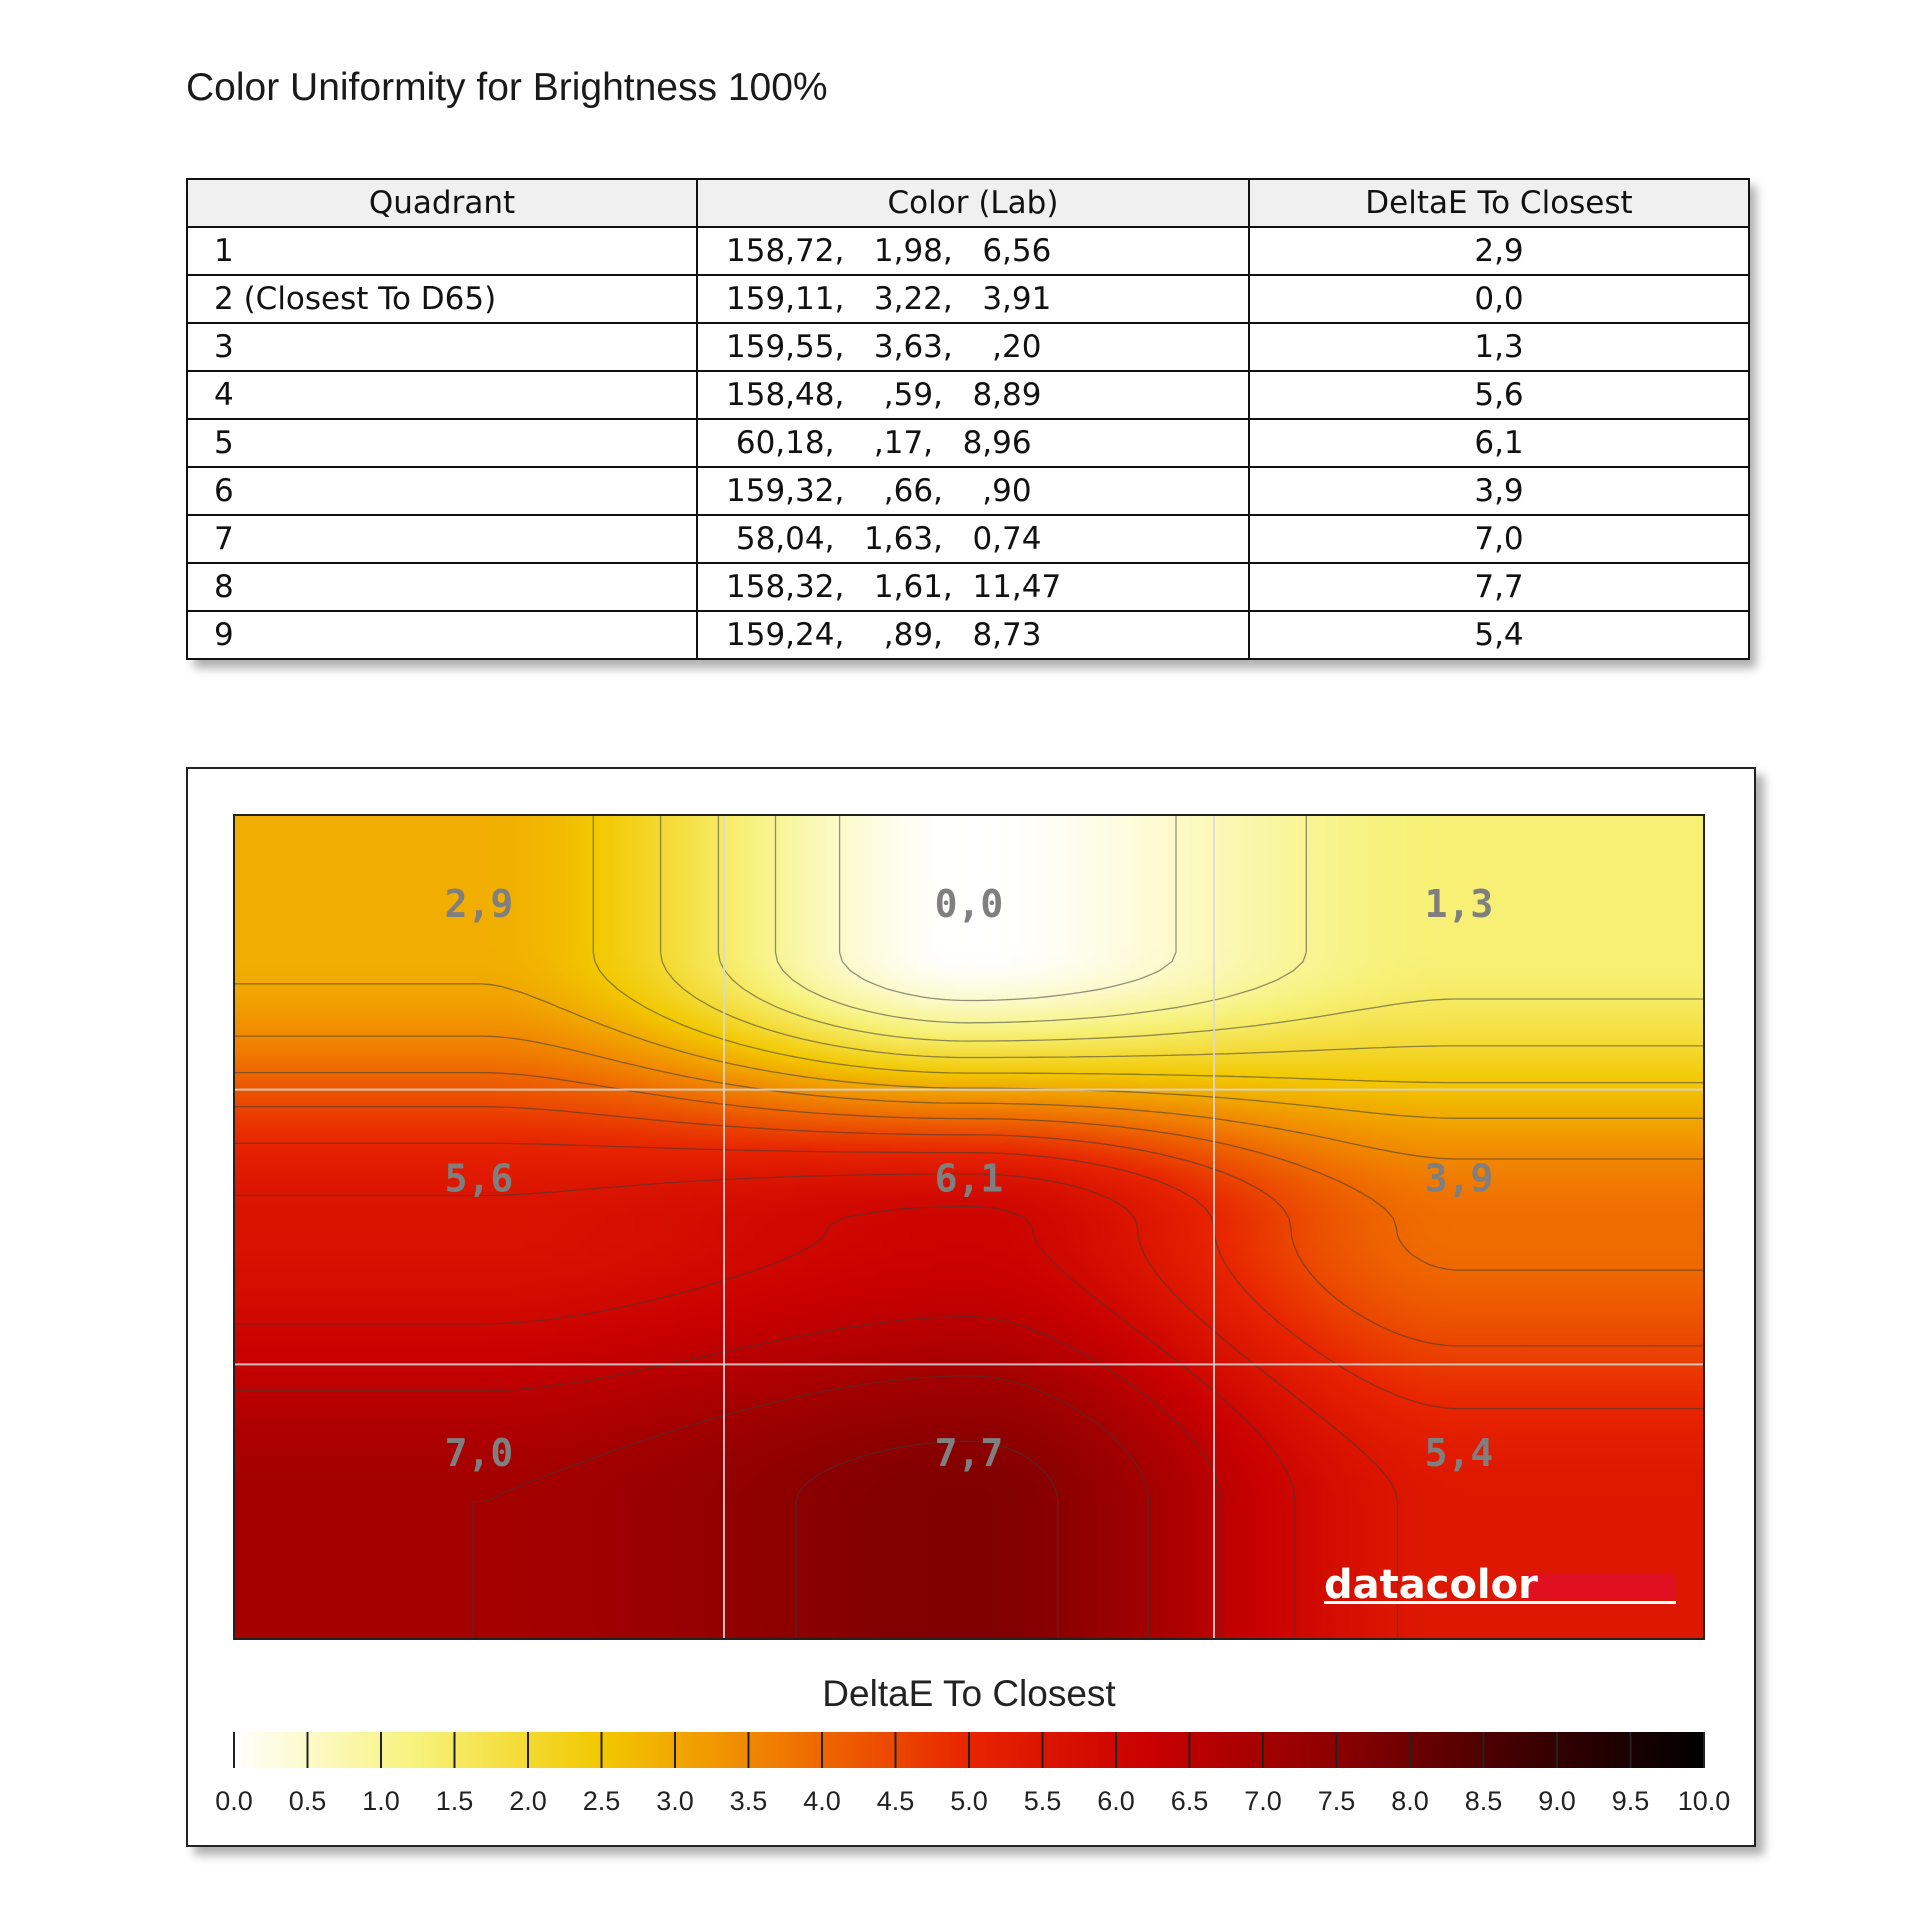  I want to click on deltae-cell: 2,9, so click(1499, 251).